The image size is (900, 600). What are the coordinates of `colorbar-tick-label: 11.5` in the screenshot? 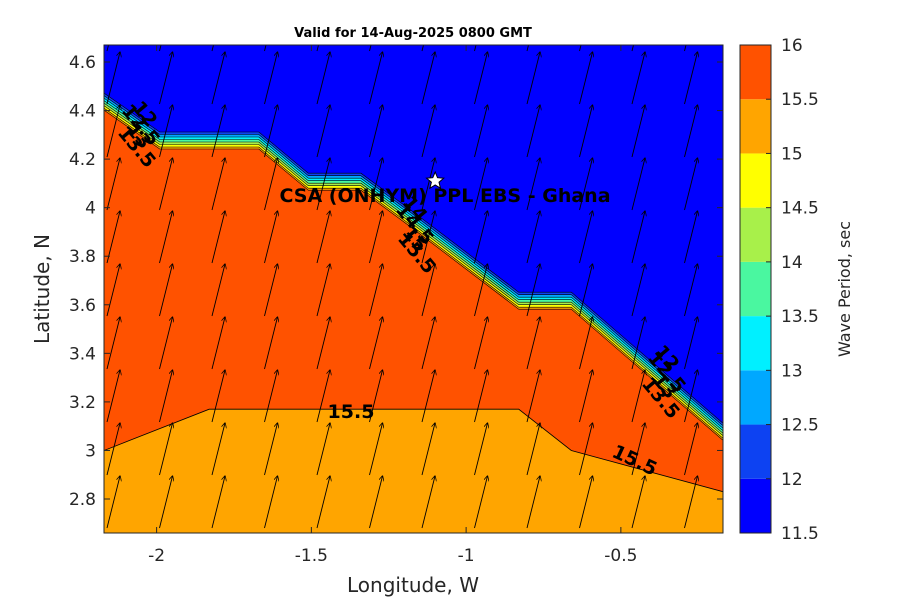 It's located at (800, 534).